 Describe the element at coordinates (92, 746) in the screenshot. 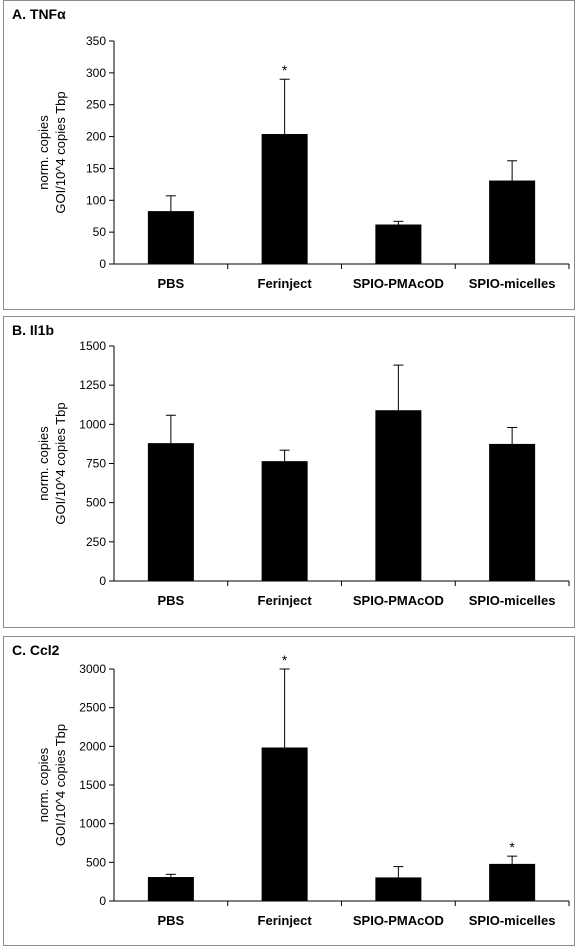

I see `y-tick-label: 2000` at that location.